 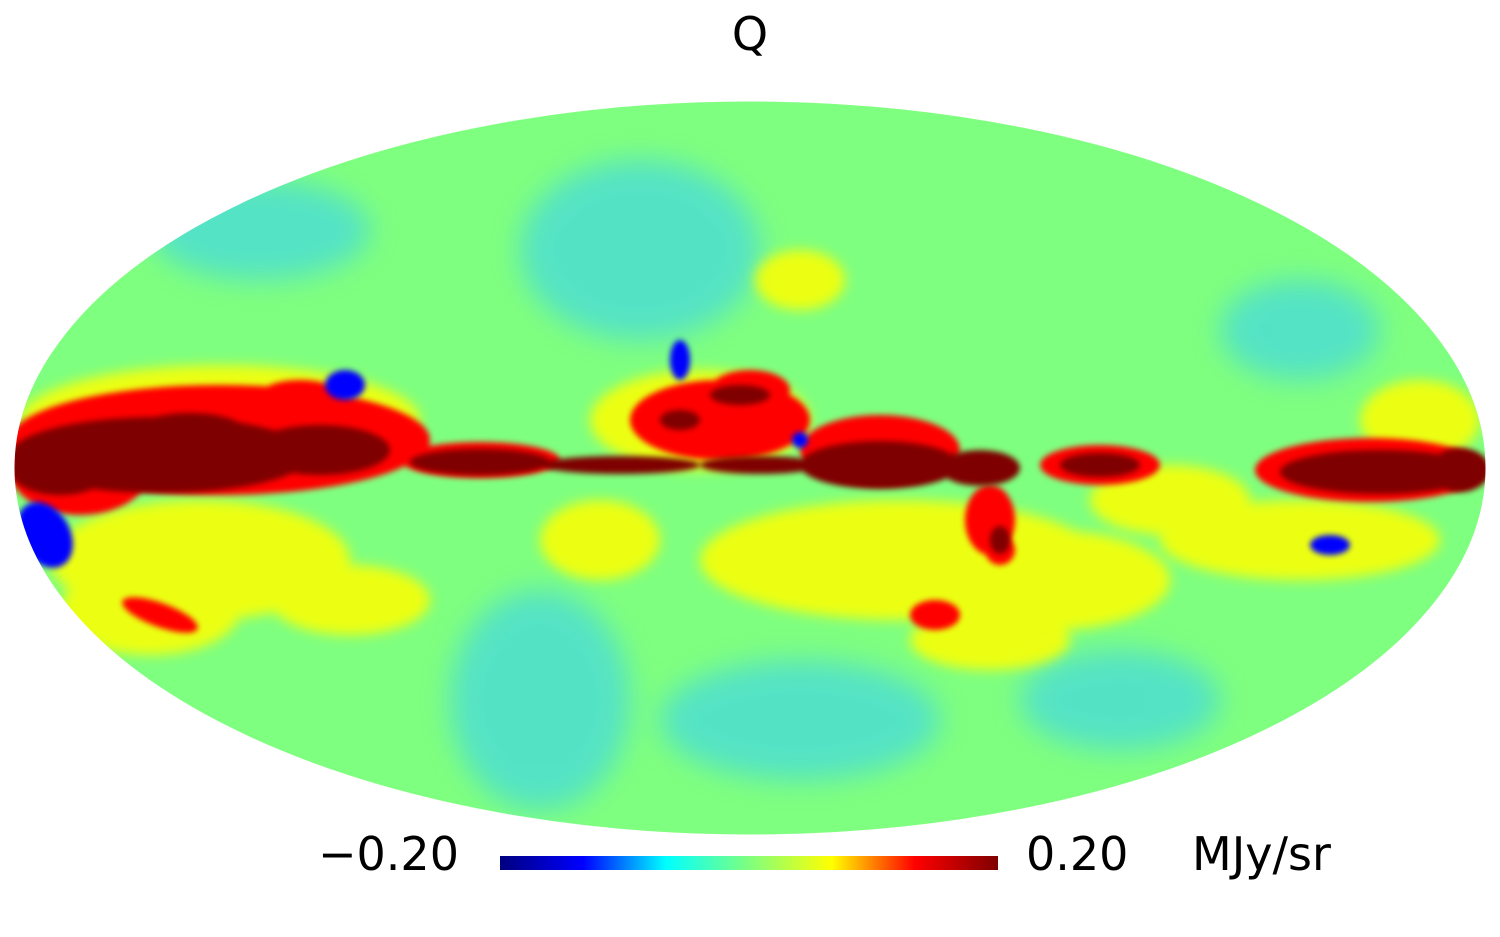 What do you see at coordinates (388, 854) in the screenshot?
I see `colorbar-min-label: −0.20` at bounding box center [388, 854].